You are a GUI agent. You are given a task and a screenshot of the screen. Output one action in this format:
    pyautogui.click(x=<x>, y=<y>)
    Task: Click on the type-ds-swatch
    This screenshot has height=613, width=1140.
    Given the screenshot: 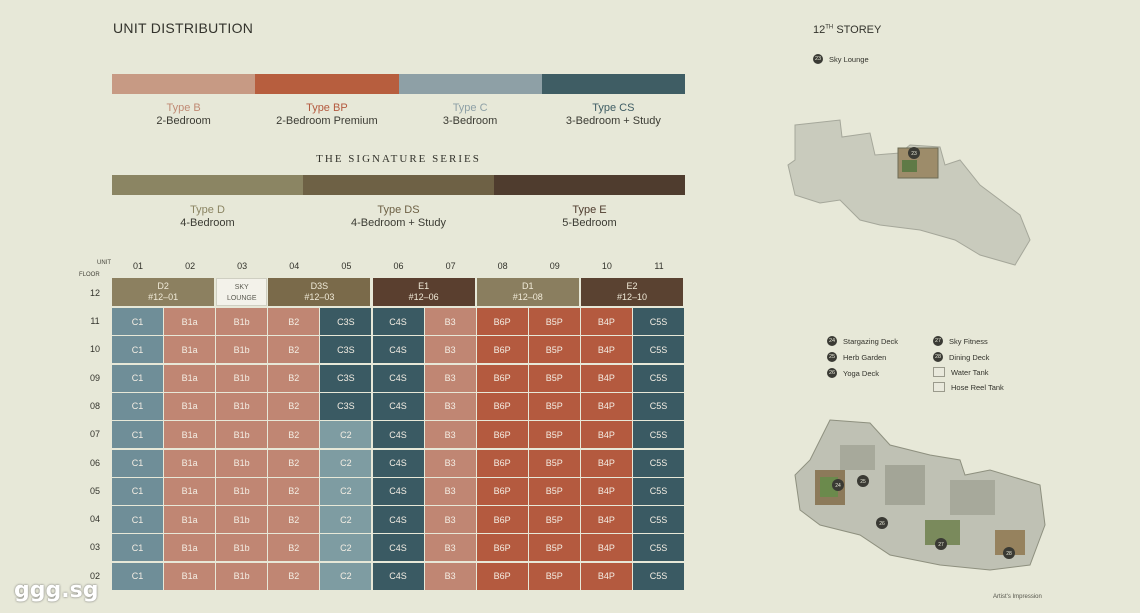 What is the action you would take?
    pyautogui.click(x=398, y=185)
    